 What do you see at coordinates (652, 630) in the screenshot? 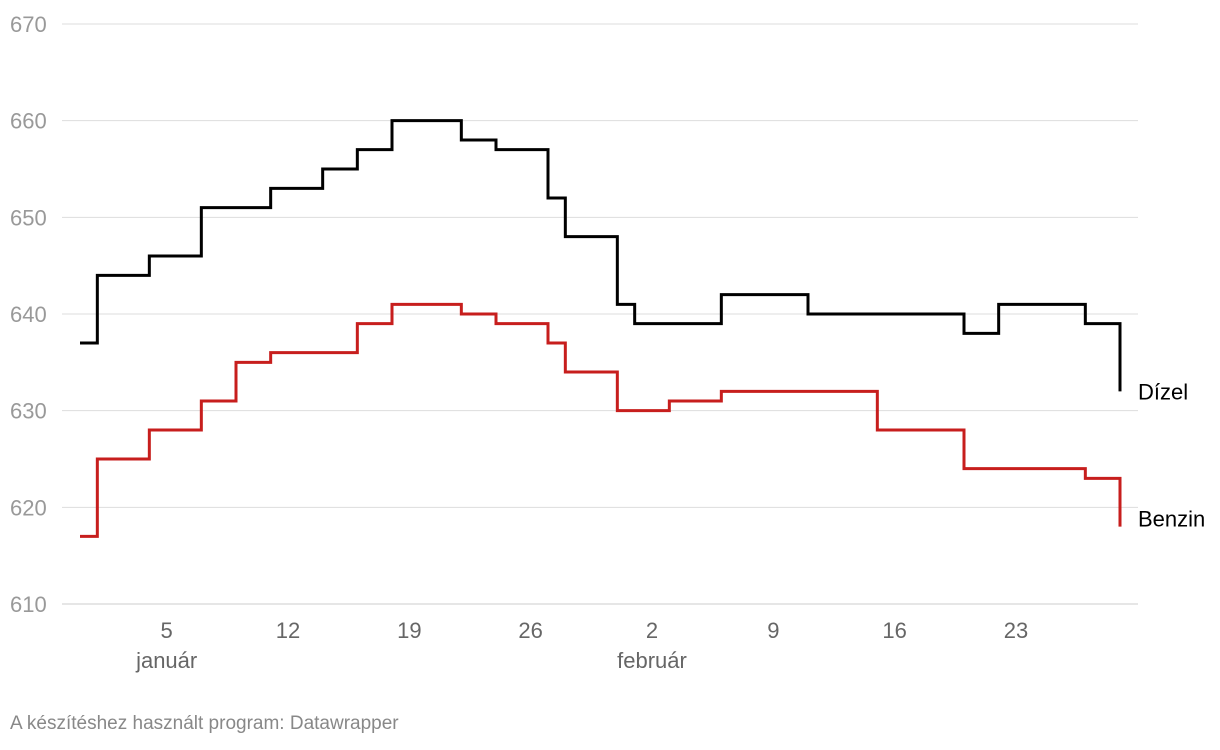
I see `x-tick-label: 2` at bounding box center [652, 630].